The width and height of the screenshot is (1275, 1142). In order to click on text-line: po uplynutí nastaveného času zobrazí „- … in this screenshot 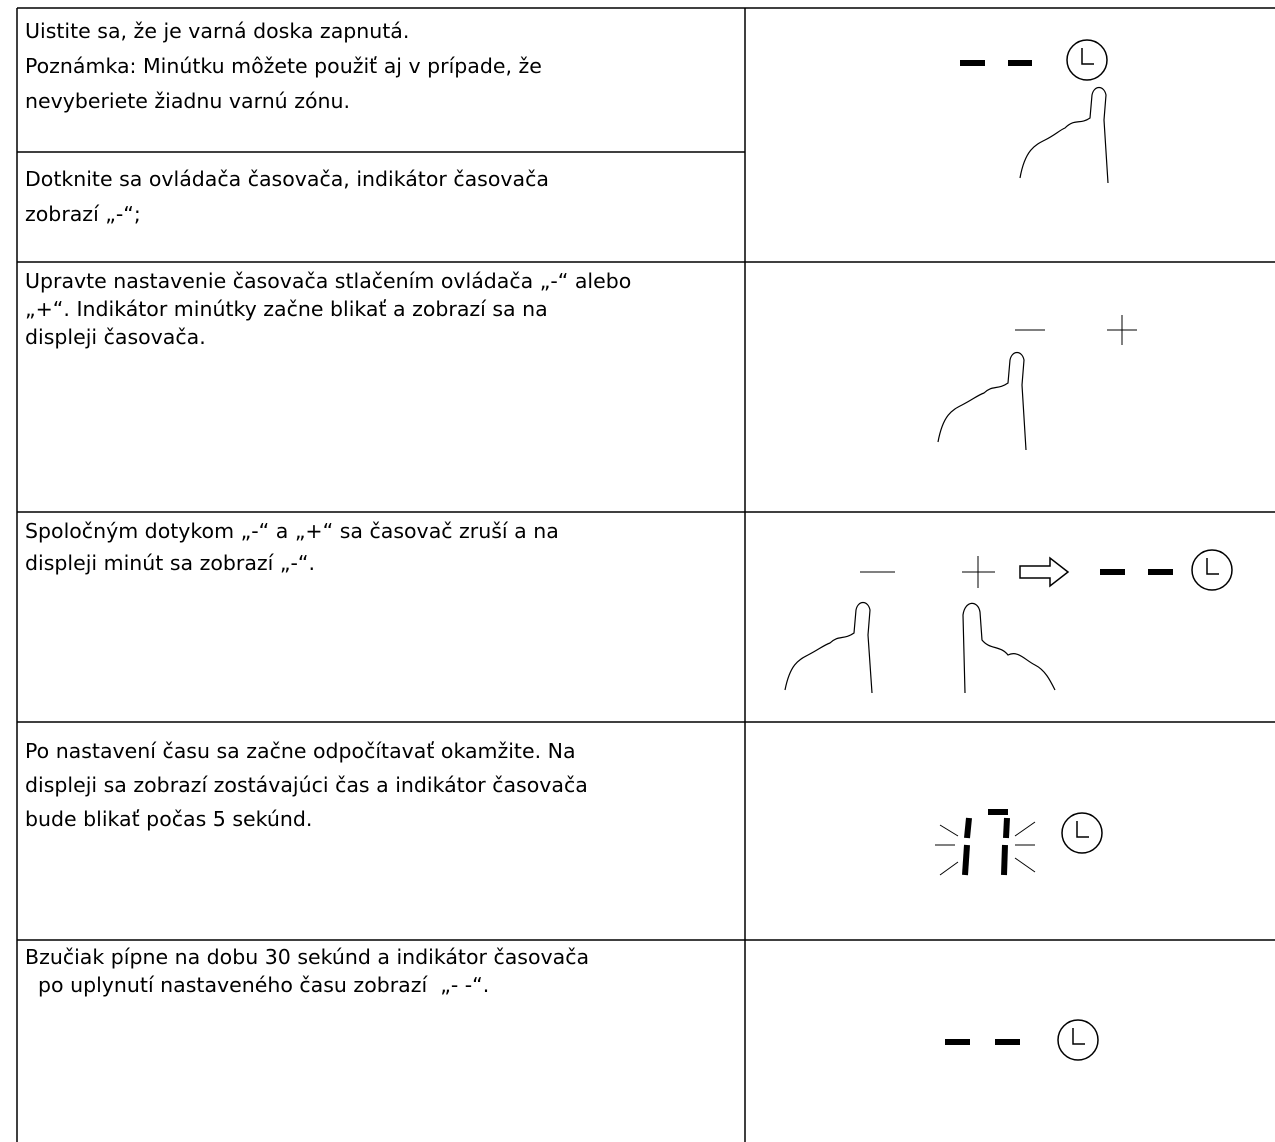, I will do `click(257, 985)`.